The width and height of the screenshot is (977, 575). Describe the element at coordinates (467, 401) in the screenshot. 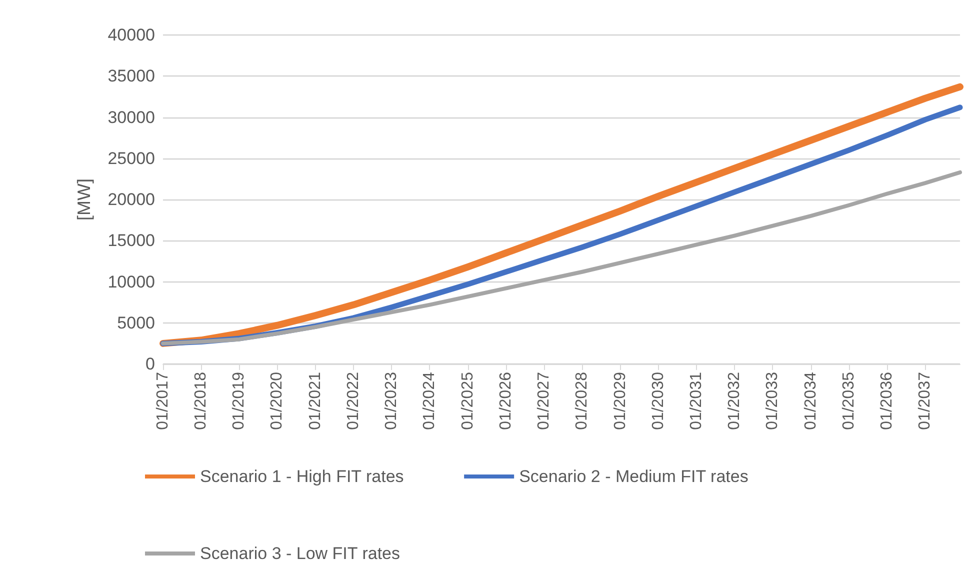

I see `x-tick-label: 01/2025` at that location.